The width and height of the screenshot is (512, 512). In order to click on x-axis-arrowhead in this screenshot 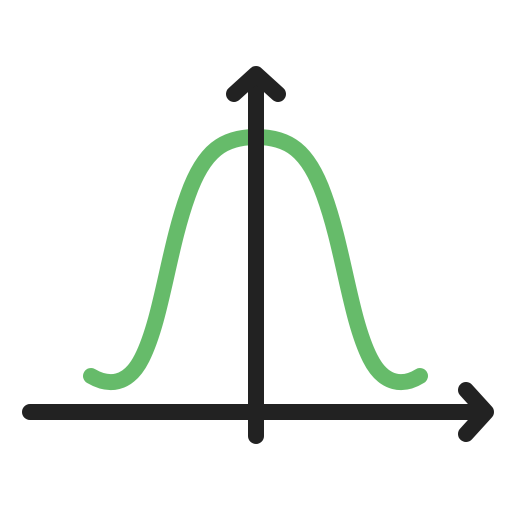, I will do `click(476, 412)`.